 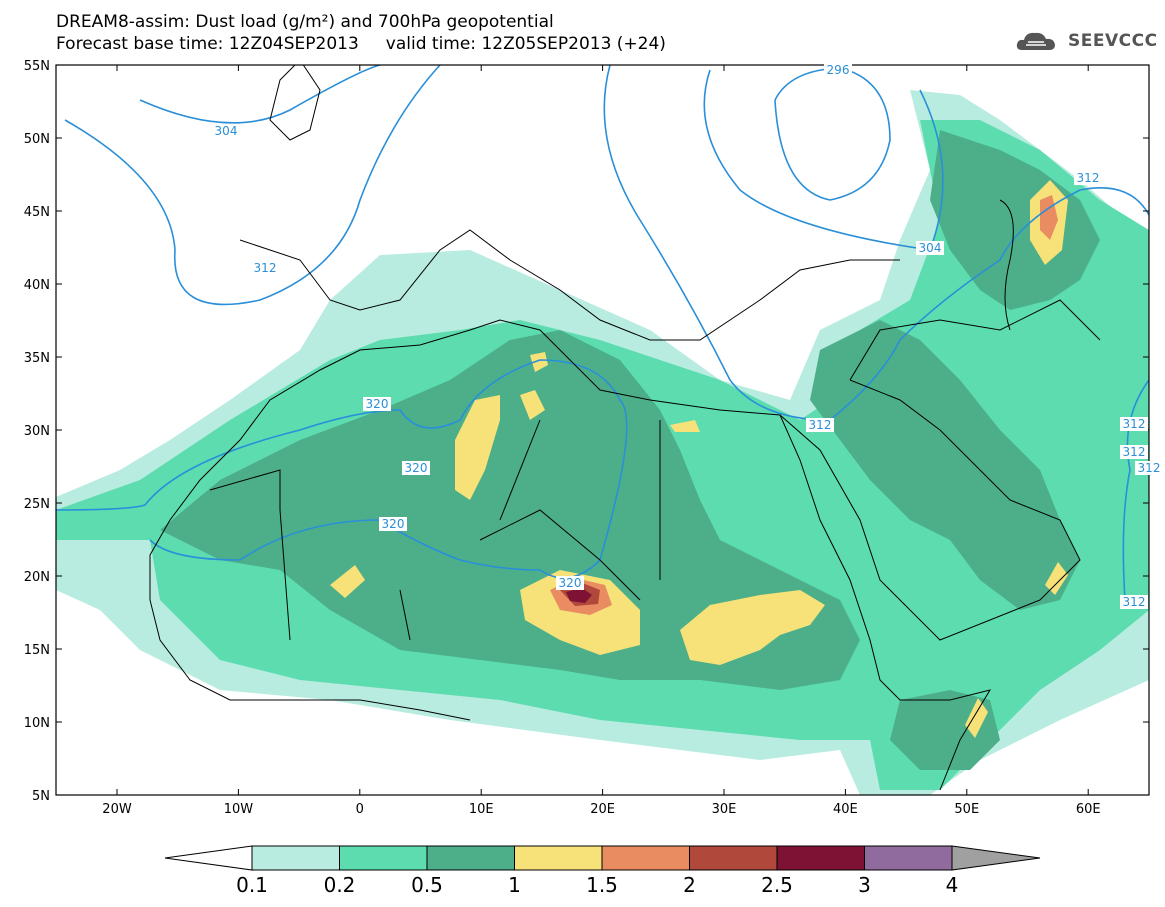 I want to click on caspian-sea, so click(x=1006, y=265).